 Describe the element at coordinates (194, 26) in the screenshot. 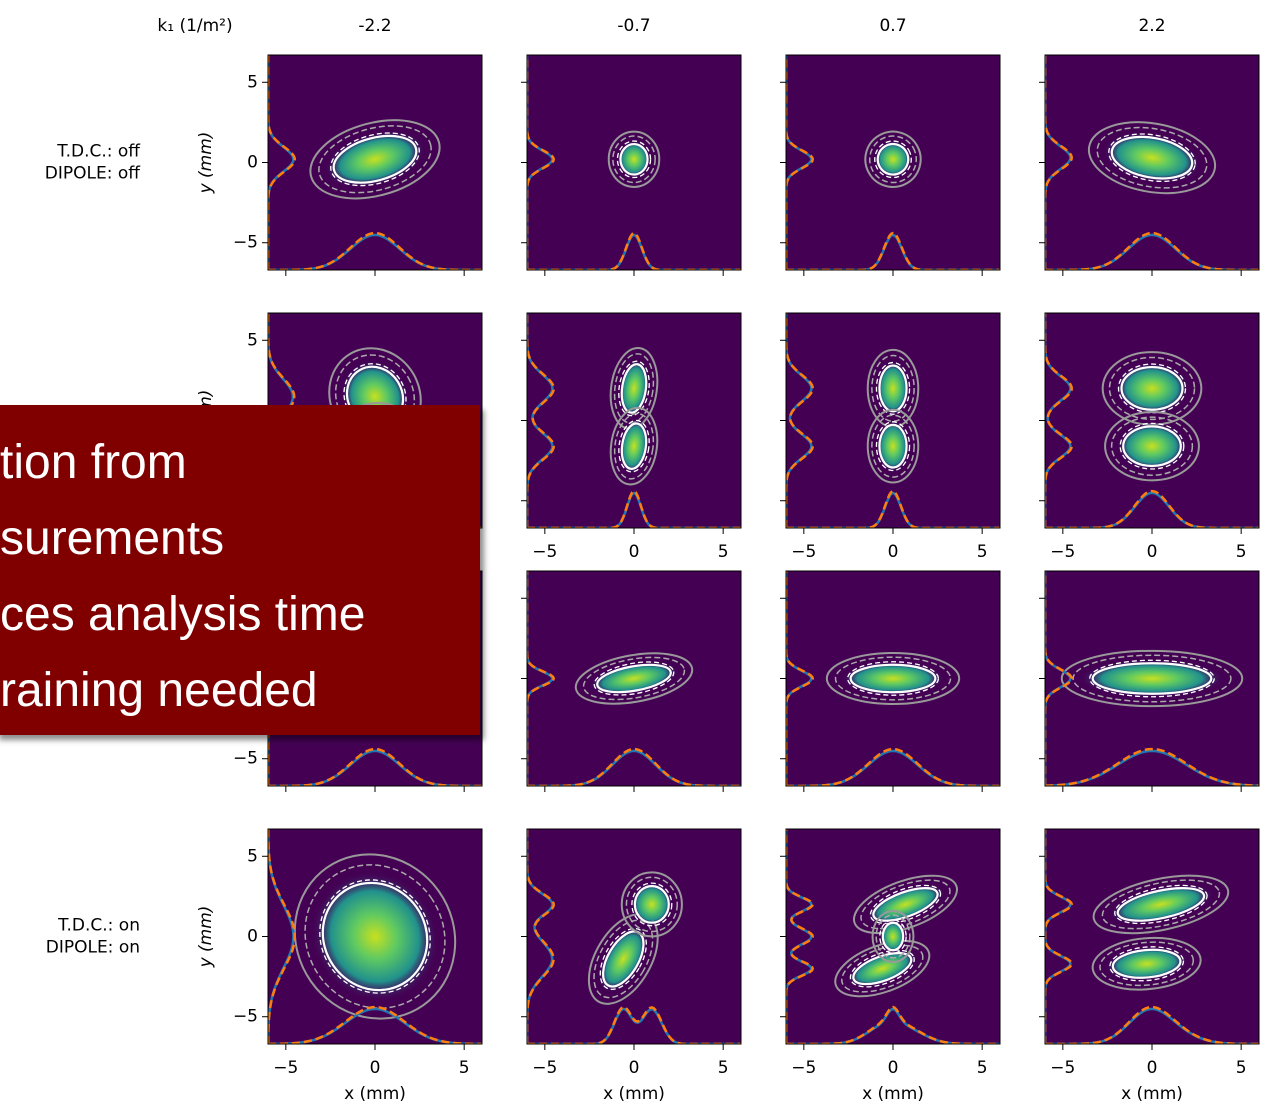

I see `column-header-label: k₁ (1/m²)` at that location.